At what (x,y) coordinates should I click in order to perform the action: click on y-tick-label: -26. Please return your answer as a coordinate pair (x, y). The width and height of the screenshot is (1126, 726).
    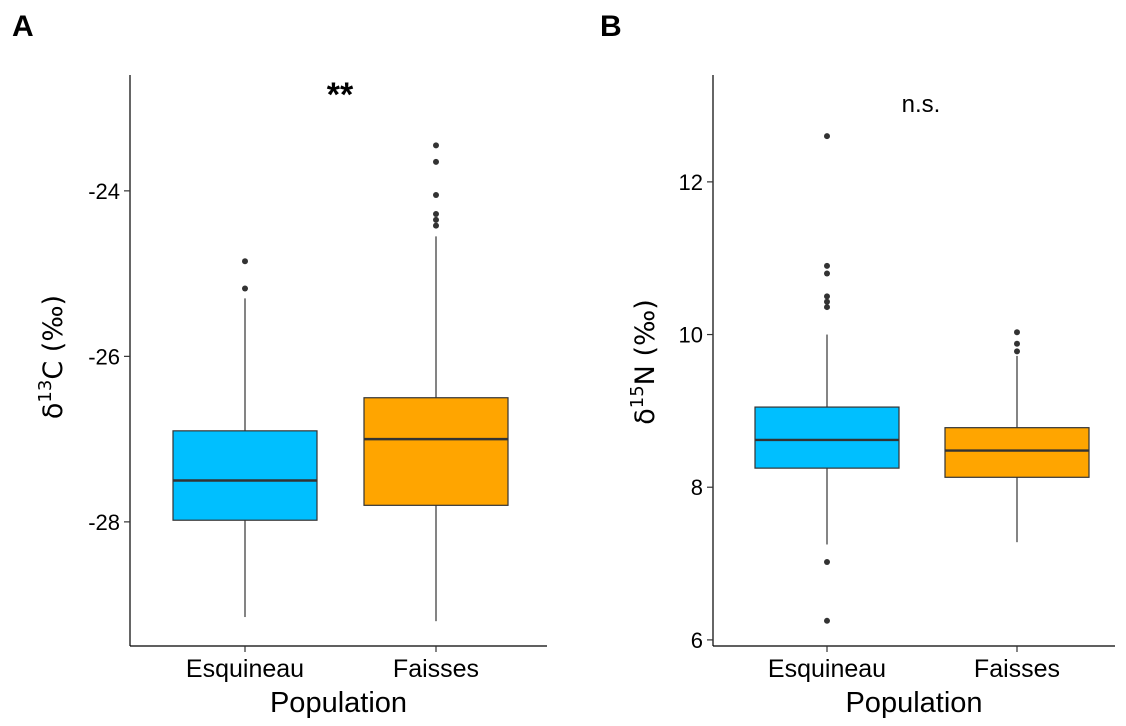
    Looking at the image, I should click on (104, 356).